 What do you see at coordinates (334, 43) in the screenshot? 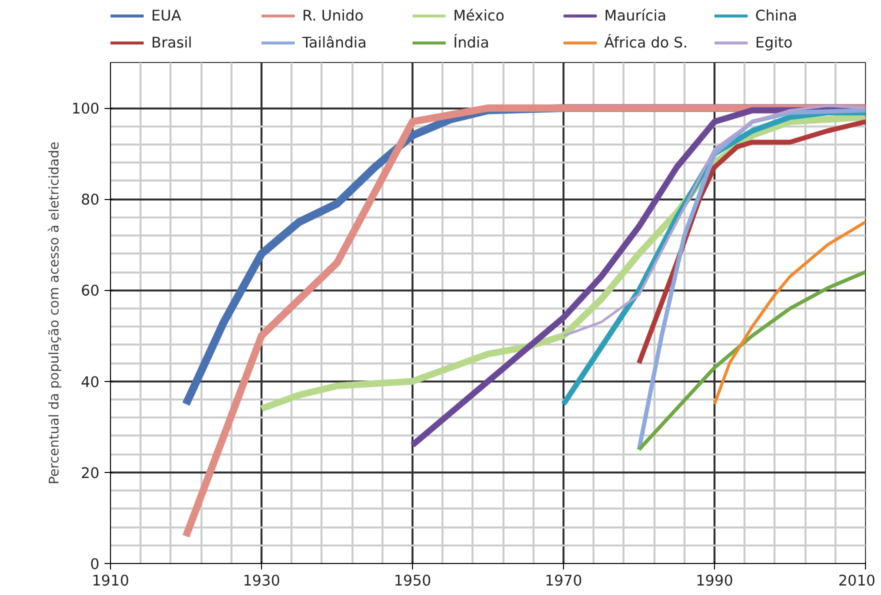
I see `legend-label: Tailândia` at bounding box center [334, 43].